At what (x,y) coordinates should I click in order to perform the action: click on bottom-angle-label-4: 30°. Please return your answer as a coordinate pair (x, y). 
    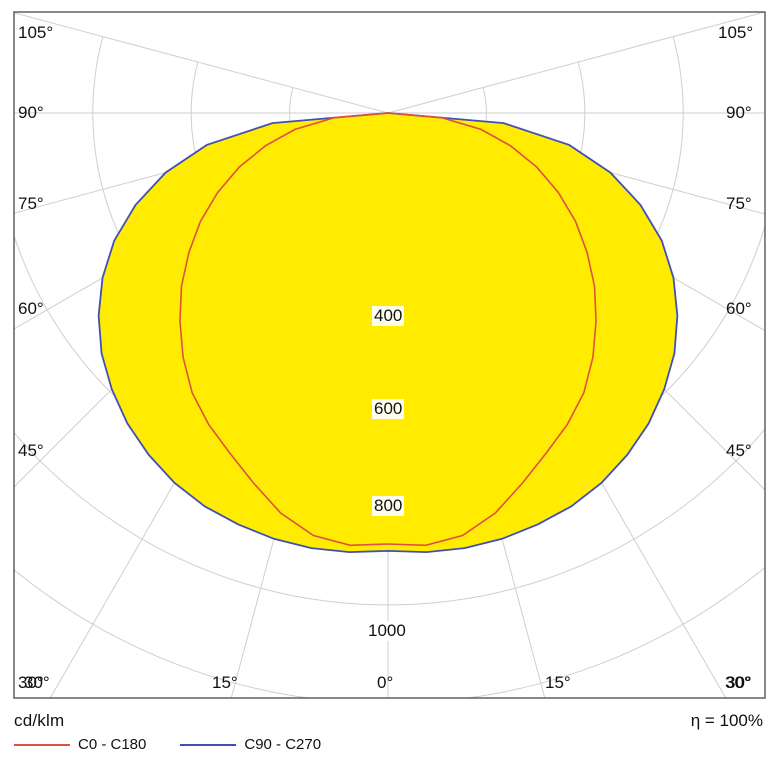
    Looking at the image, I should click on (738, 682).